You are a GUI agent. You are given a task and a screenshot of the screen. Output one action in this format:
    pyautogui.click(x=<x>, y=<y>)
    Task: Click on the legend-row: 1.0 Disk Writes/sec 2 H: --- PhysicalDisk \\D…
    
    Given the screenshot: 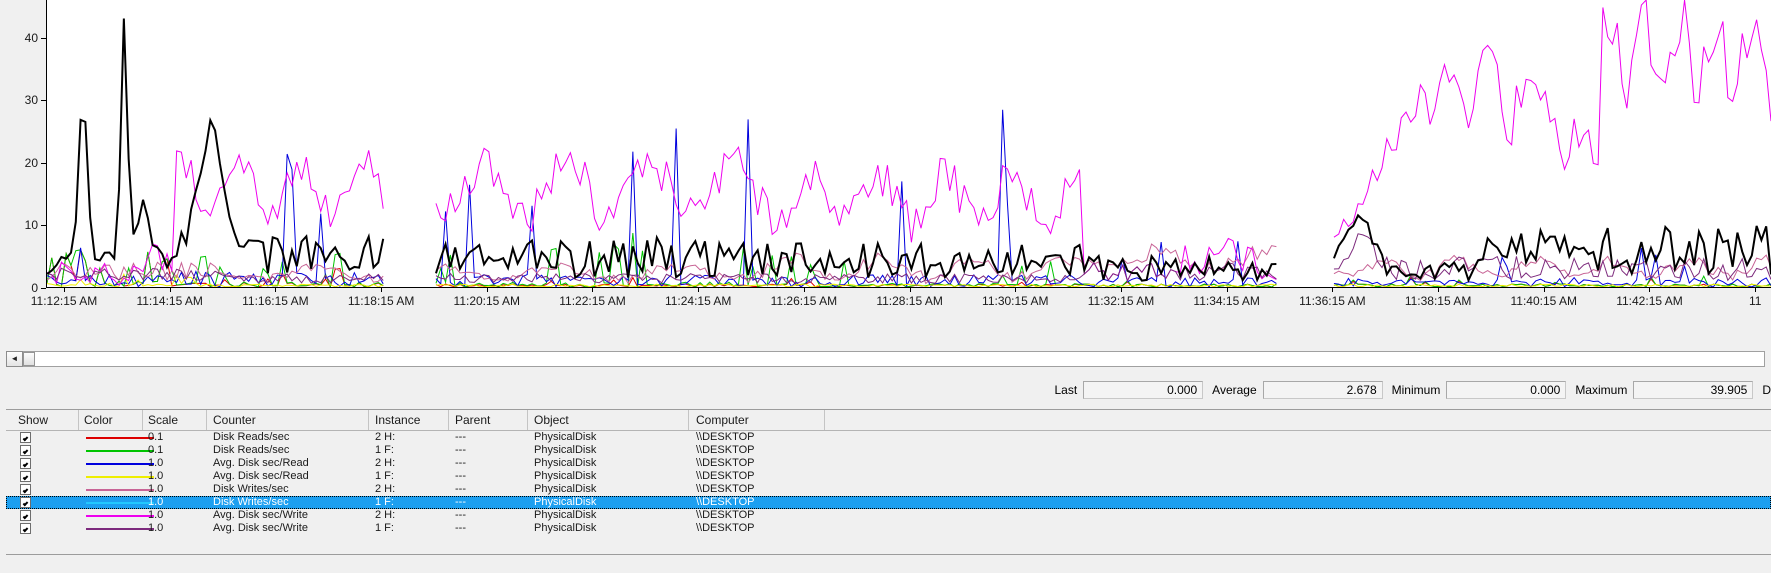 What is the action you would take?
    pyautogui.click(x=888, y=489)
    